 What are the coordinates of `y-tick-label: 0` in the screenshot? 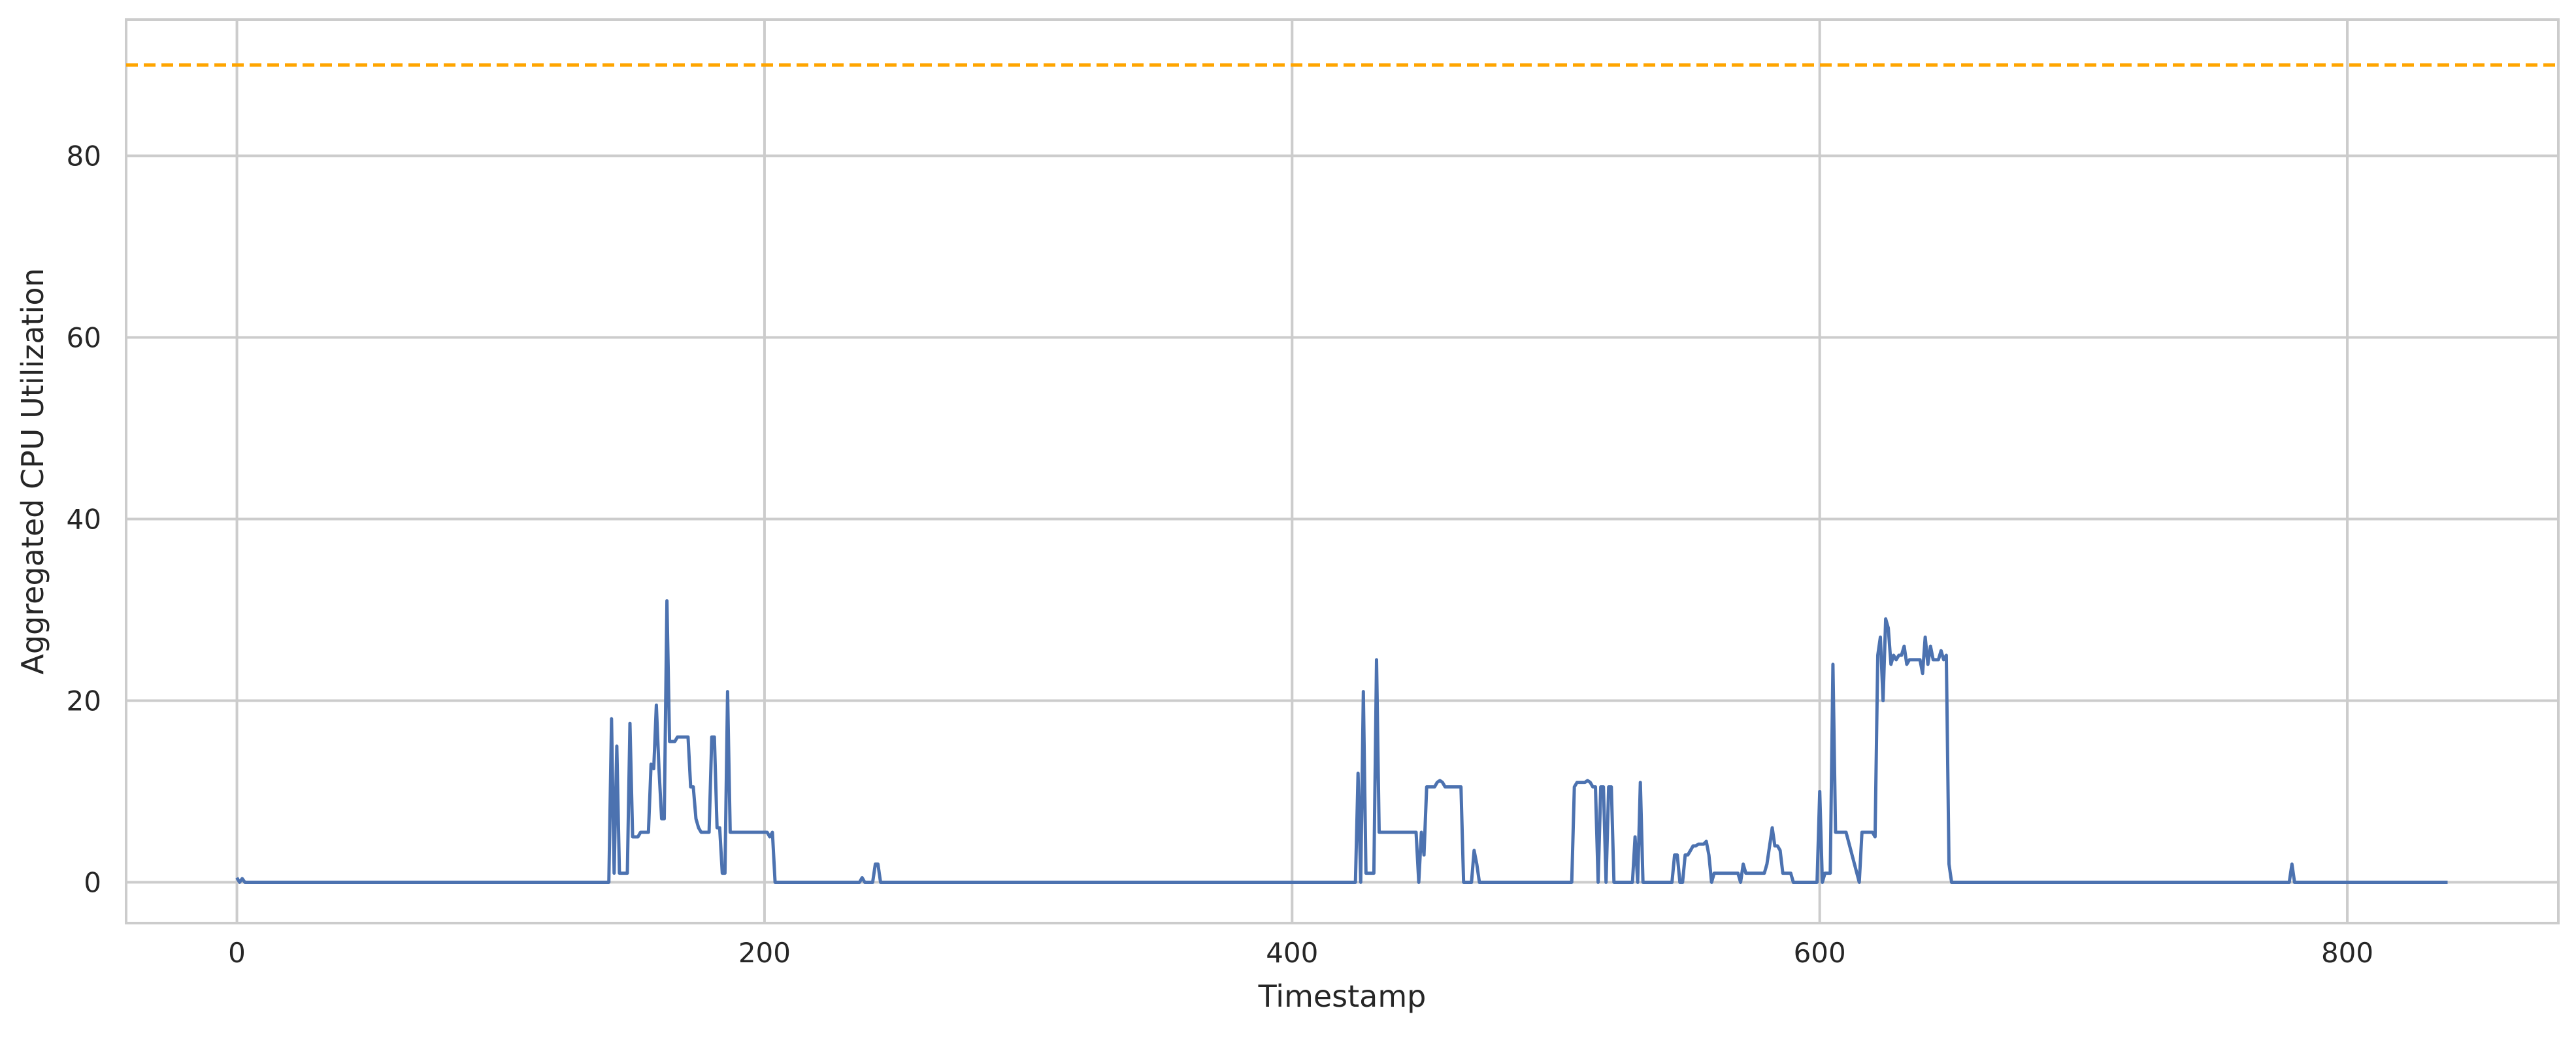 It's located at (92, 882).